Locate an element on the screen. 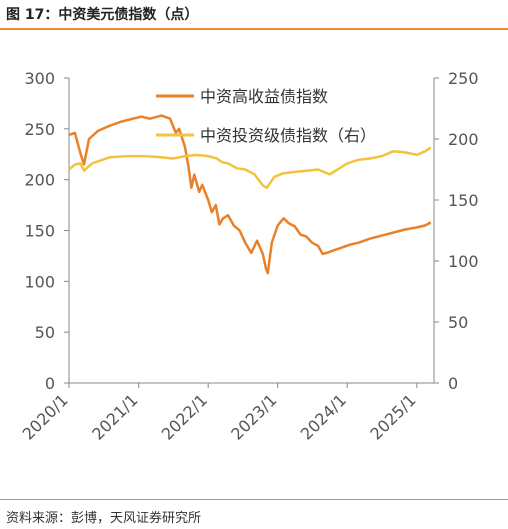  y-left-tick-label: 150 is located at coordinates (39, 231).